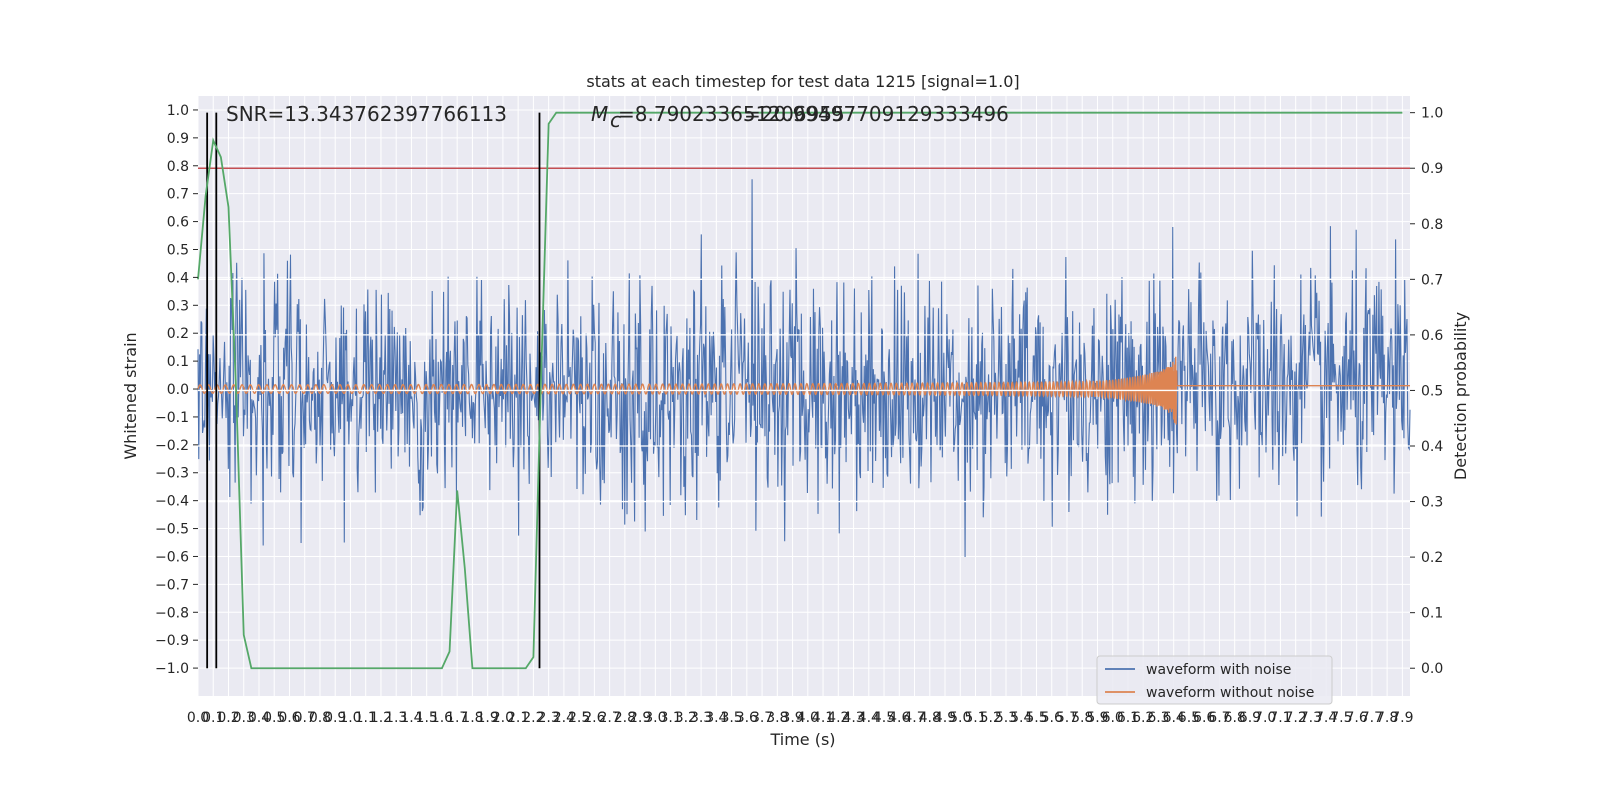 The image size is (1600, 800). What do you see at coordinates (1402, 718) in the screenshot?
I see `x-tick-label: 7.9` at bounding box center [1402, 718].